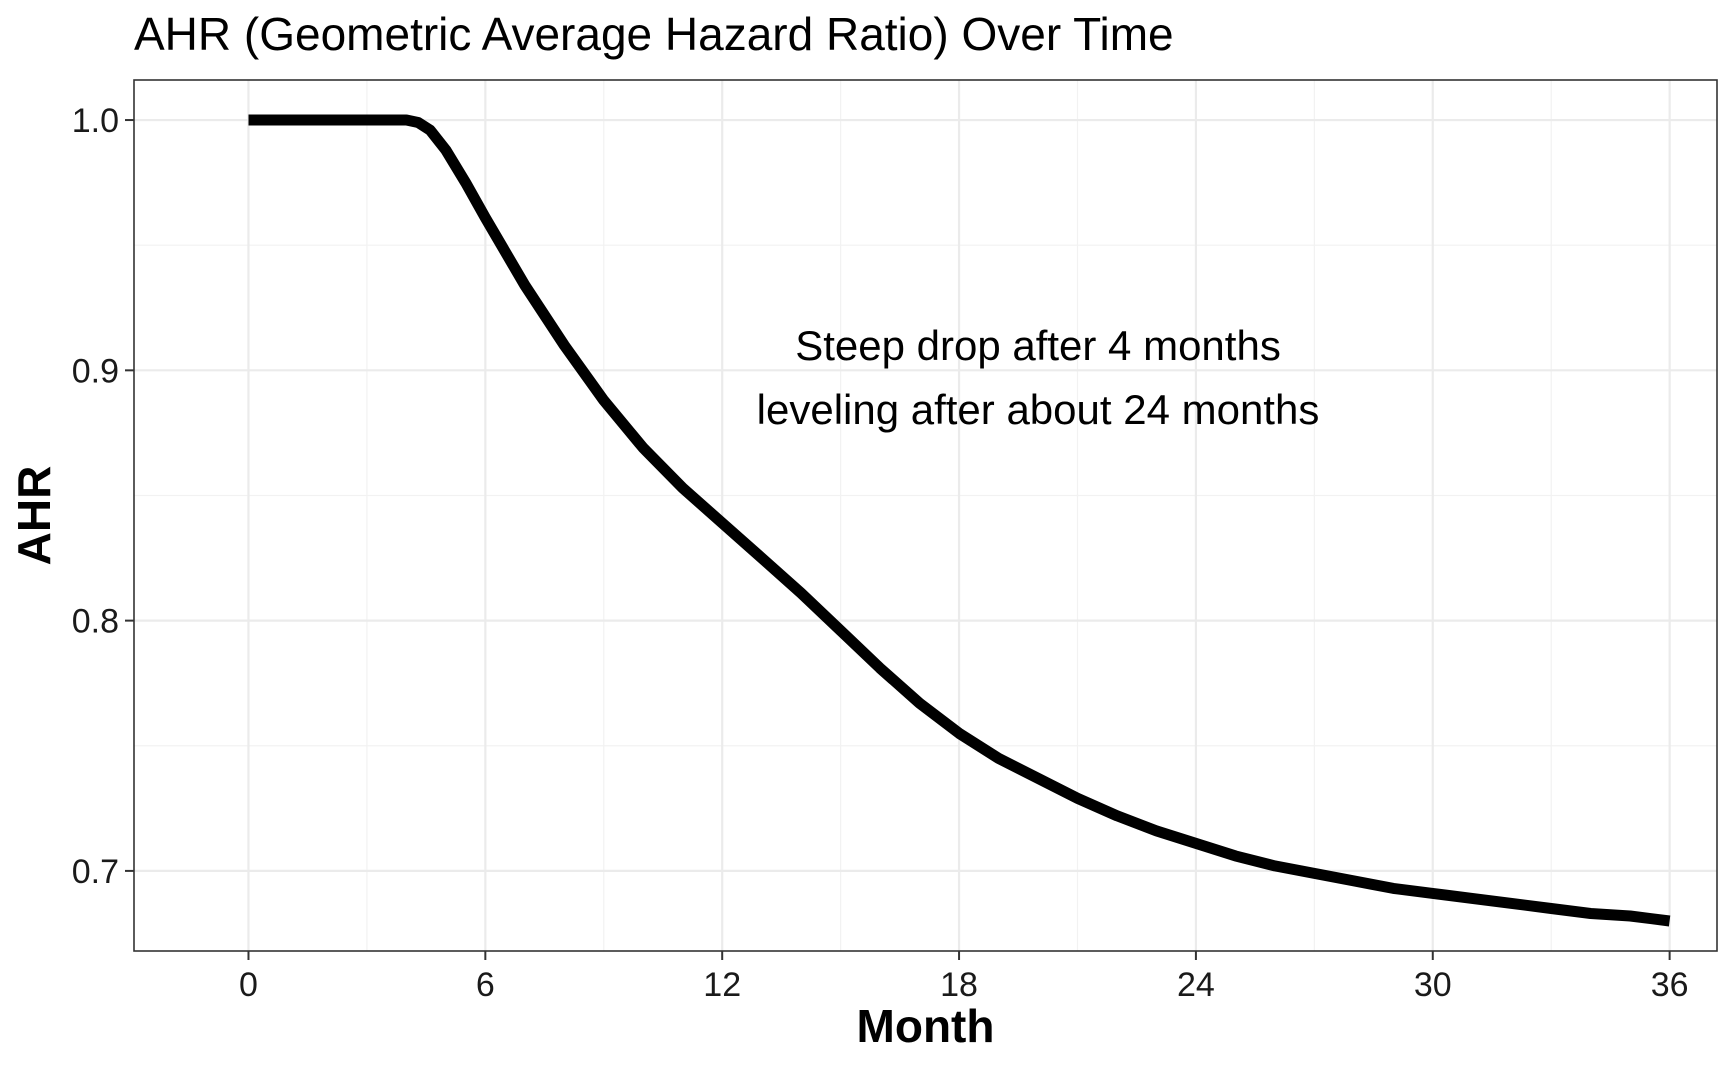 This screenshot has height=1067, width=1728. Describe the element at coordinates (1038, 345) in the screenshot. I see `annotation-line: Steep drop after 4 months` at that location.